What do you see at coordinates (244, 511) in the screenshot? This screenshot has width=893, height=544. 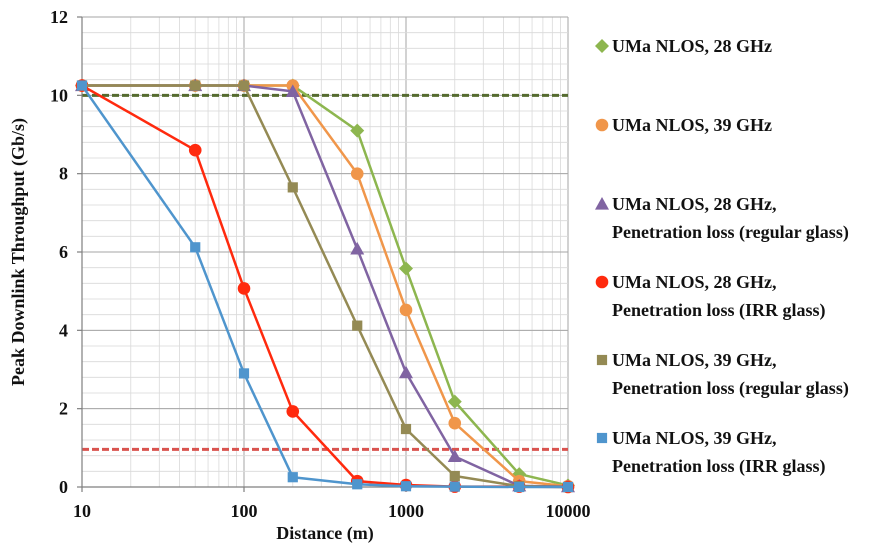 I see `x-tick-label: 100` at bounding box center [244, 511].